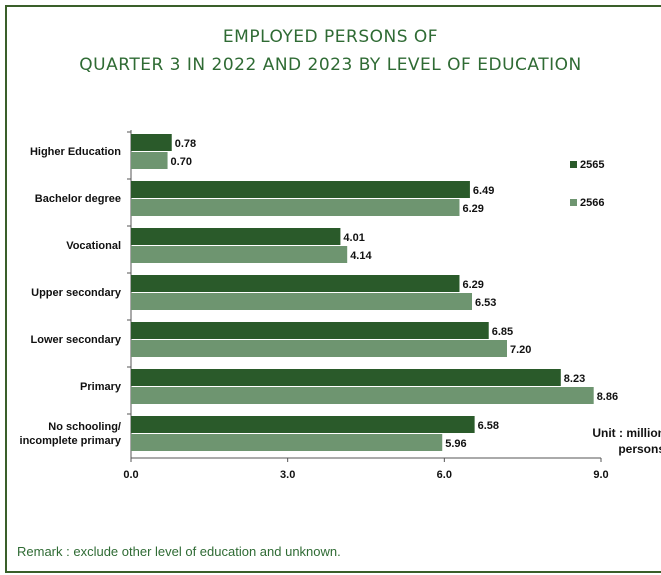 This screenshot has height=575, width=661. I want to click on x-tick-label: 9.0, so click(600, 475).